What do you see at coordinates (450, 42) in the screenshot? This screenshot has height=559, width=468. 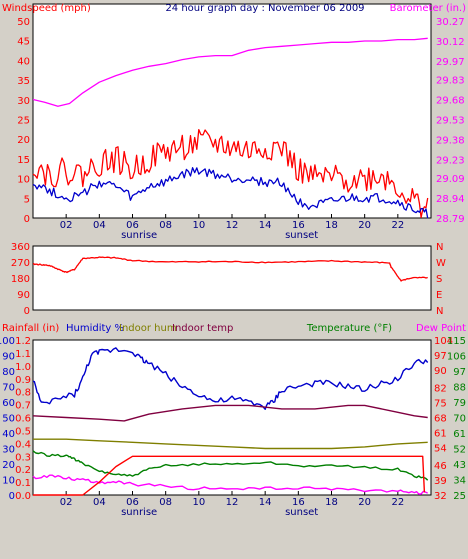 I see `barometer-tick-label: 30.12` at bounding box center [450, 42].